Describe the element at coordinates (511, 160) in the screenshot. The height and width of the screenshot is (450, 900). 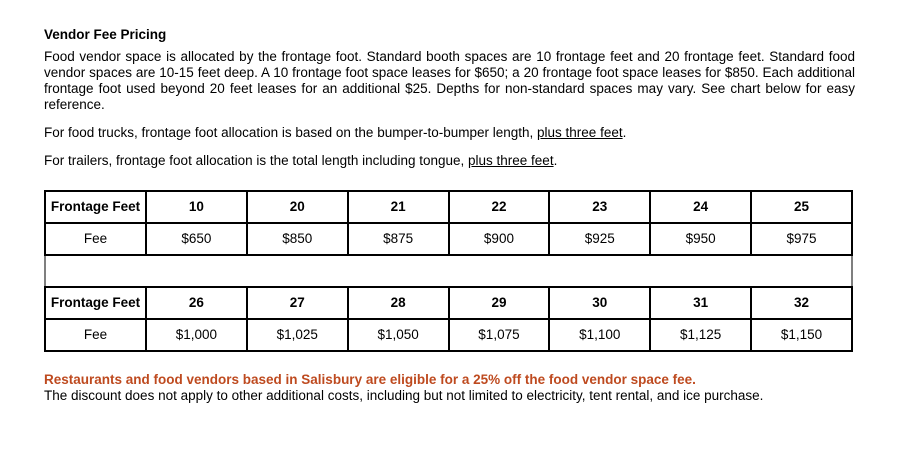
I see `trailers-note-underlined: plus three feet` at that location.